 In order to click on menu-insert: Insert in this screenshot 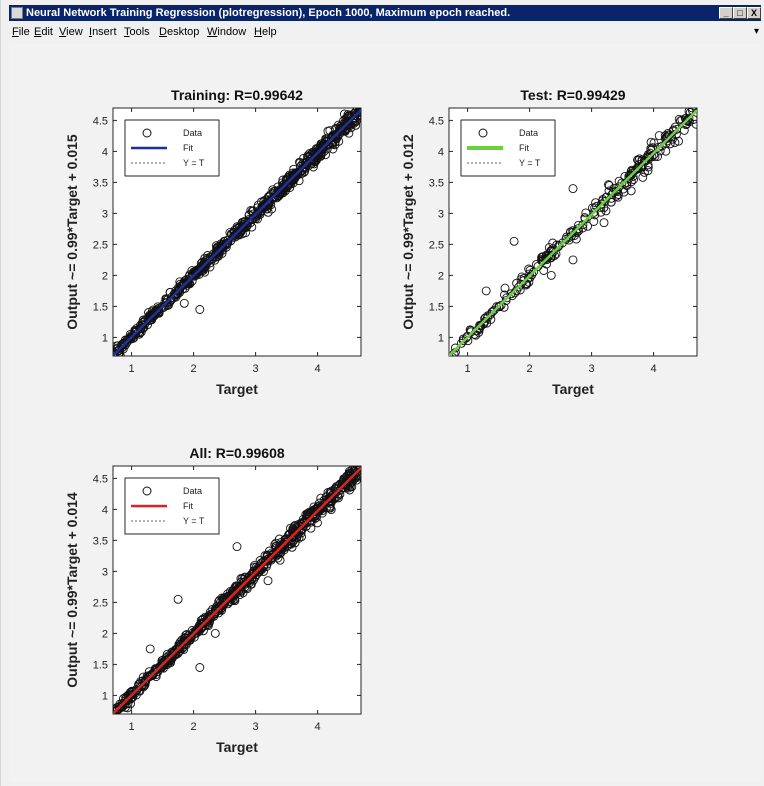, I will do `click(103, 32)`.